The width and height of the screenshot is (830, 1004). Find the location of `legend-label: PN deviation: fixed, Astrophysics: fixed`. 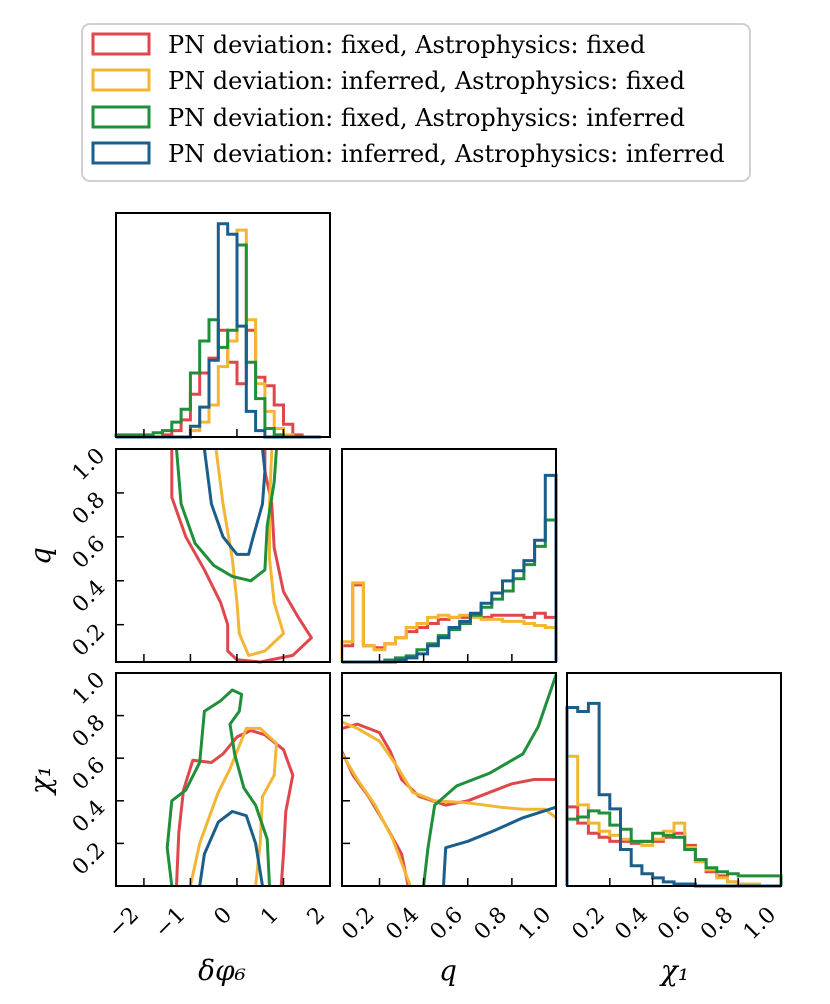

legend-label: PN deviation: fixed, Astrophysics: fixed is located at coordinates (406, 45).